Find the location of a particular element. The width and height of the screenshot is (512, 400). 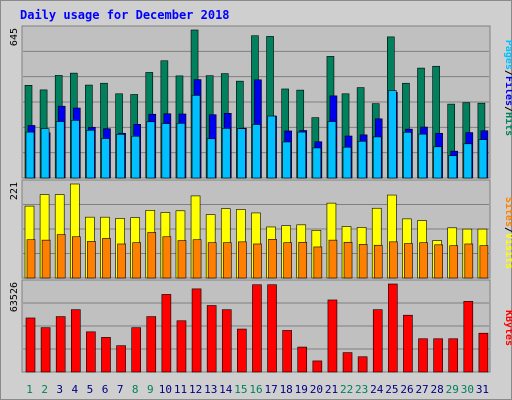

day-label: 3 is located at coordinates (59, 389).